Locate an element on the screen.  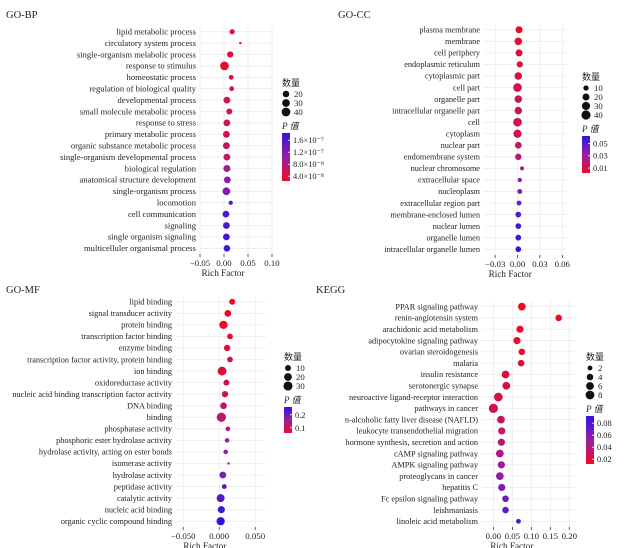
x-tick-label: 0.20 is located at coordinates (570, 536).